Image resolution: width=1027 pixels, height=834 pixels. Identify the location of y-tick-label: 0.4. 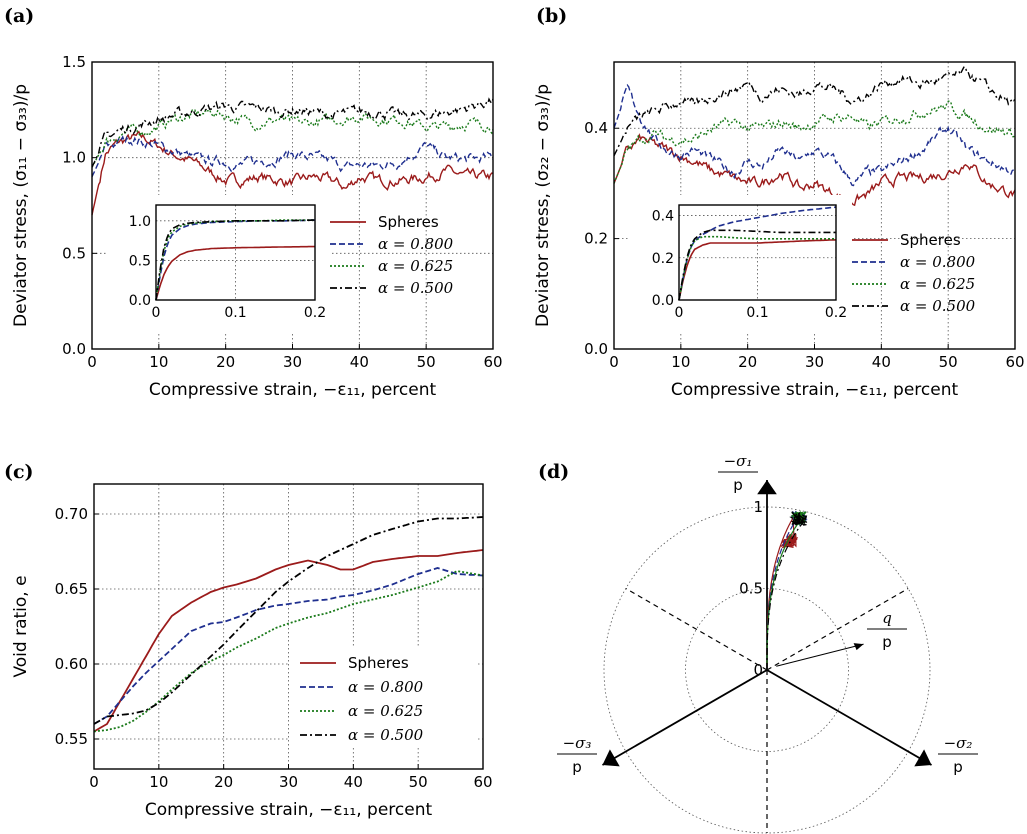
(596, 128).